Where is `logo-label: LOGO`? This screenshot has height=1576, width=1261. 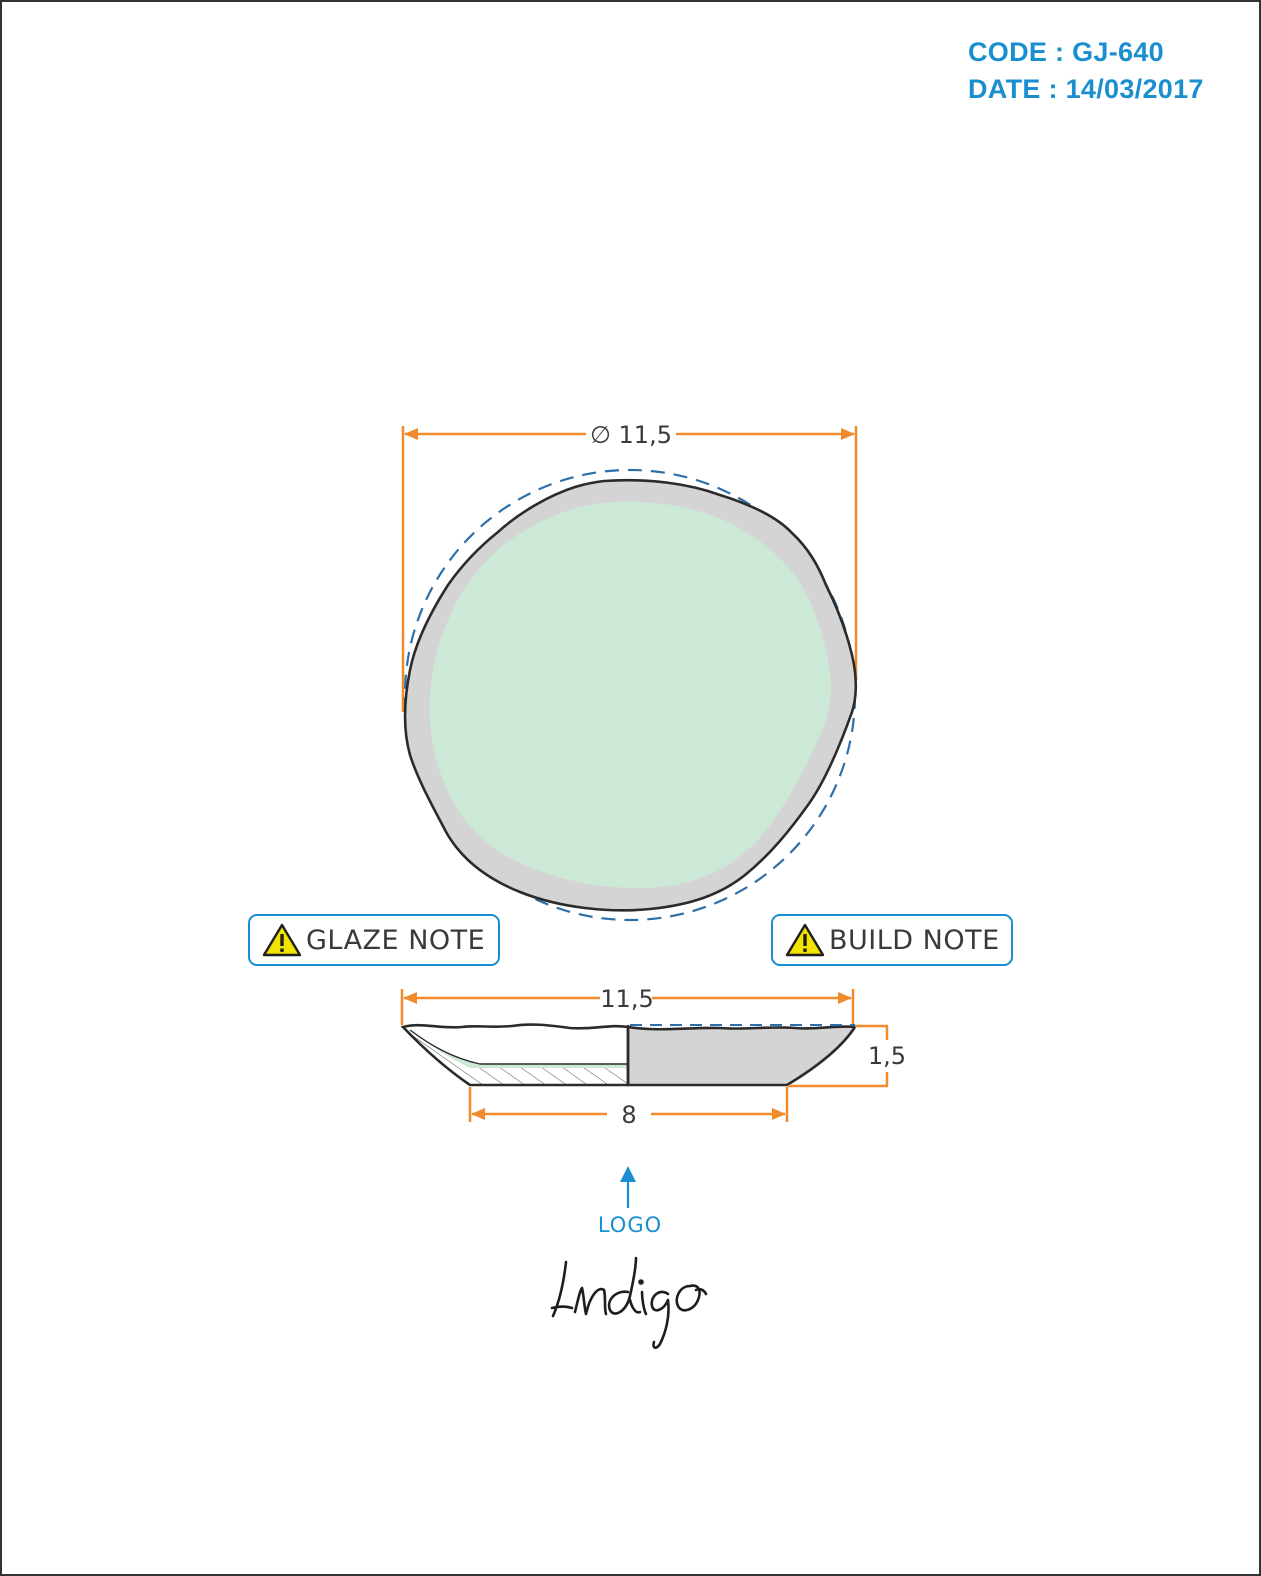
logo-label: LOGO is located at coordinates (630, 1225).